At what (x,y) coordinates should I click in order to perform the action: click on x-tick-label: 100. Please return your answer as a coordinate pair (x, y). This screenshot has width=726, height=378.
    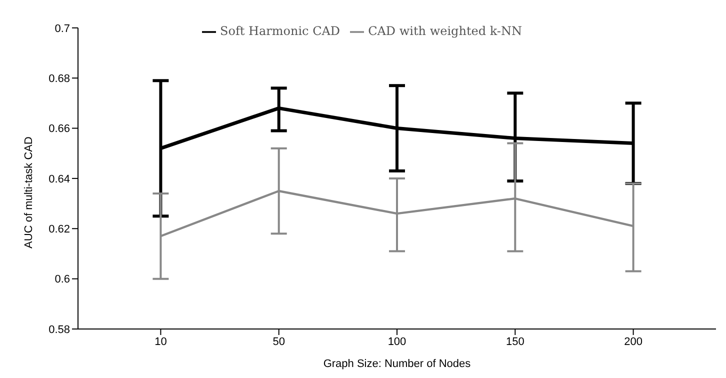
    Looking at the image, I should click on (397, 342).